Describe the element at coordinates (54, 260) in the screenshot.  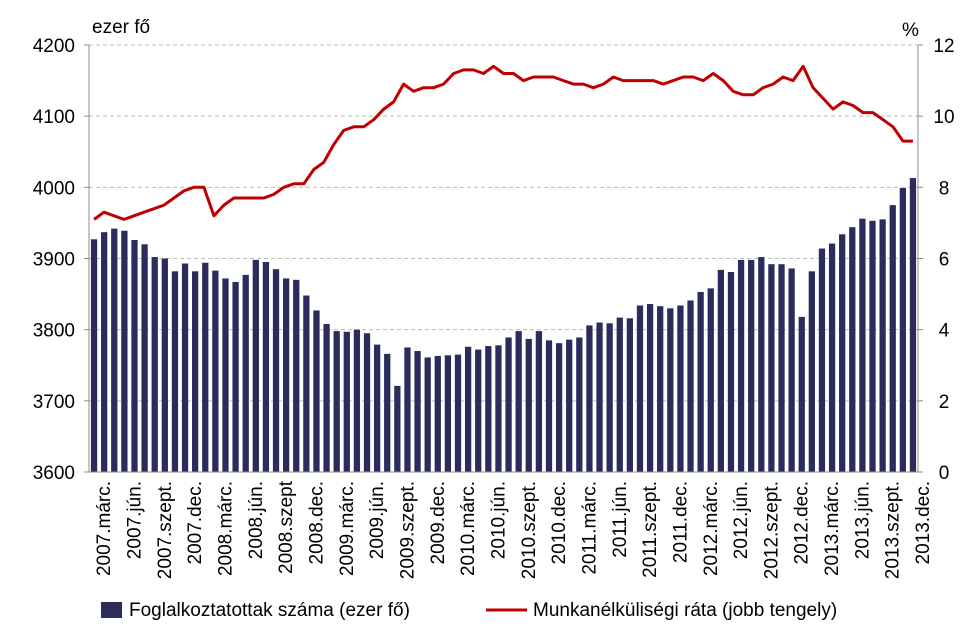
I see `y-left-tick-label: 3900` at that location.